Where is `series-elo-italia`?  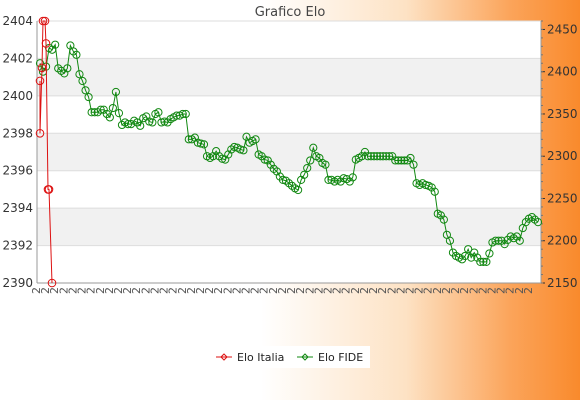 series-elo-italia is located at coordinates (46, 152).